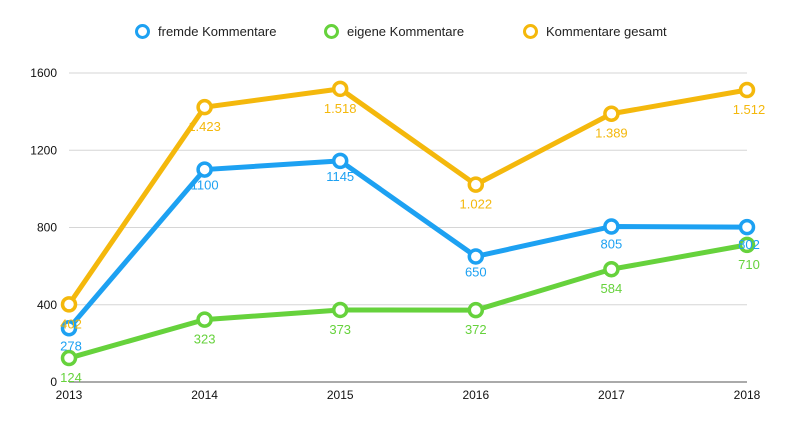 This screenshot has width=792, height=429. I want to click on x-tick-label: 2015, so click(340, 395).